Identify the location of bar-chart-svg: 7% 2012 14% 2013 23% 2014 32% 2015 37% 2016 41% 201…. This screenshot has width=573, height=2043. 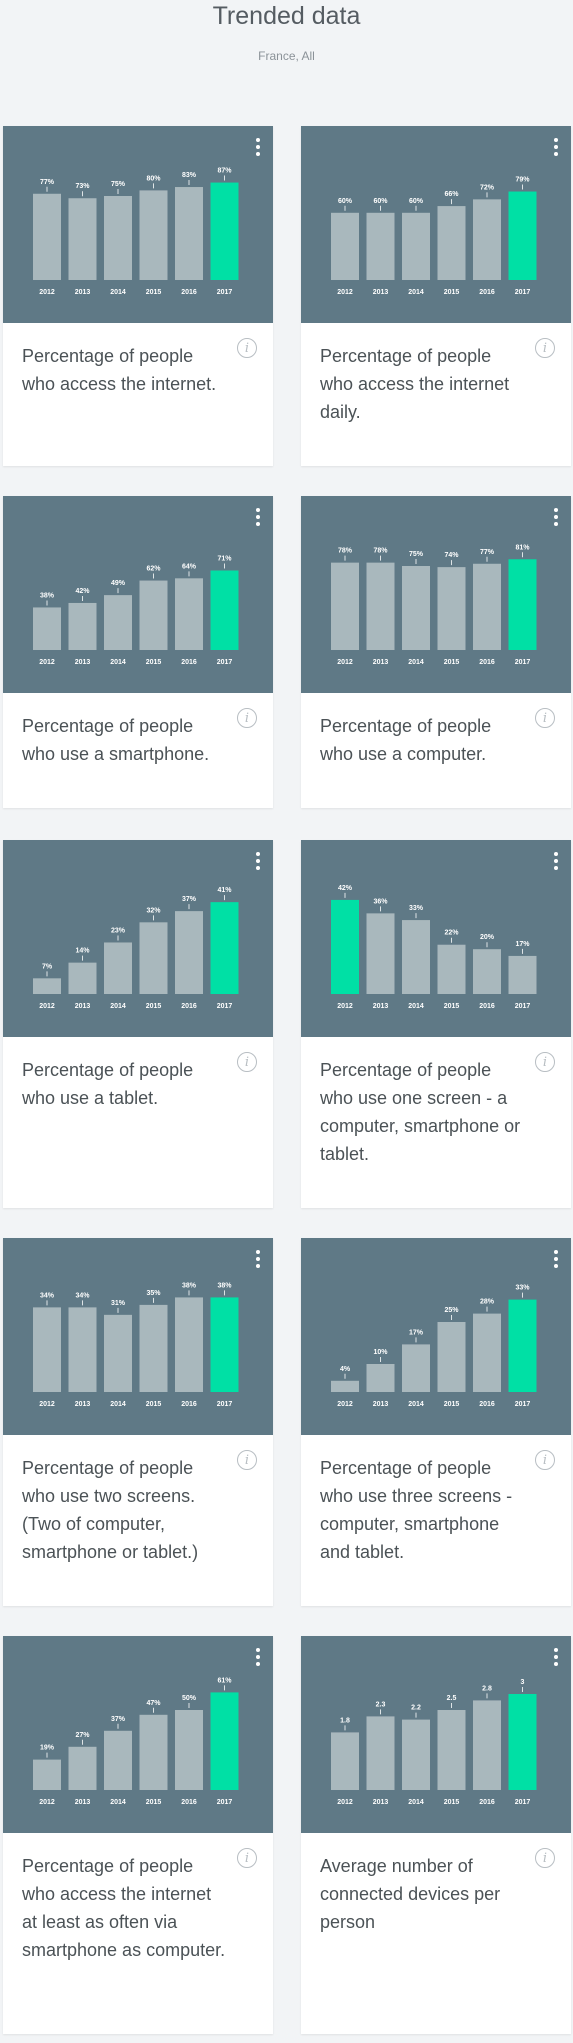
(136, 948).